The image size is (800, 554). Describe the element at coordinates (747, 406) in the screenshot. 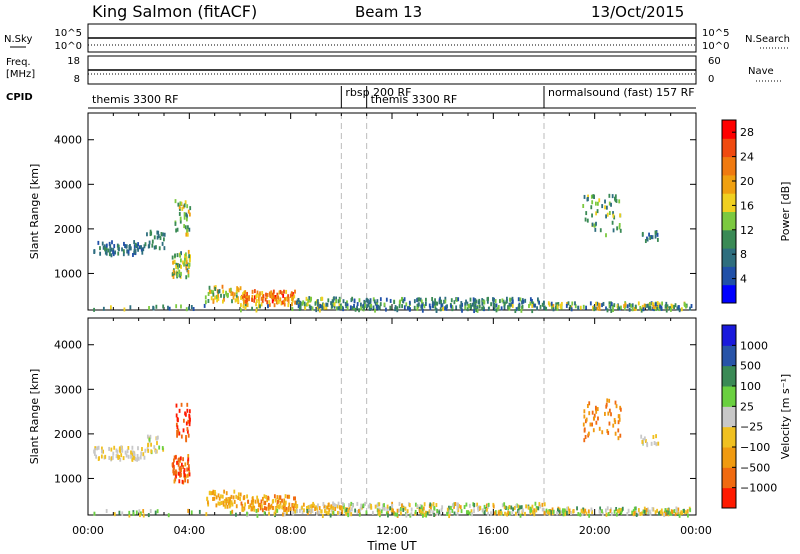

I see `colorbar-tick-label: 25` at that location.